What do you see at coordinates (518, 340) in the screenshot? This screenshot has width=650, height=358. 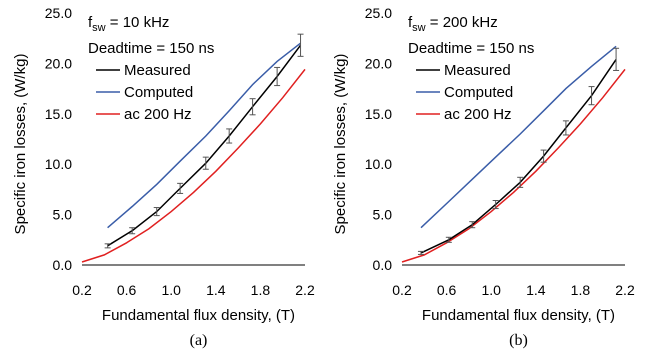 I see `panel-caption: (b)` at bounding box center [518, 340].